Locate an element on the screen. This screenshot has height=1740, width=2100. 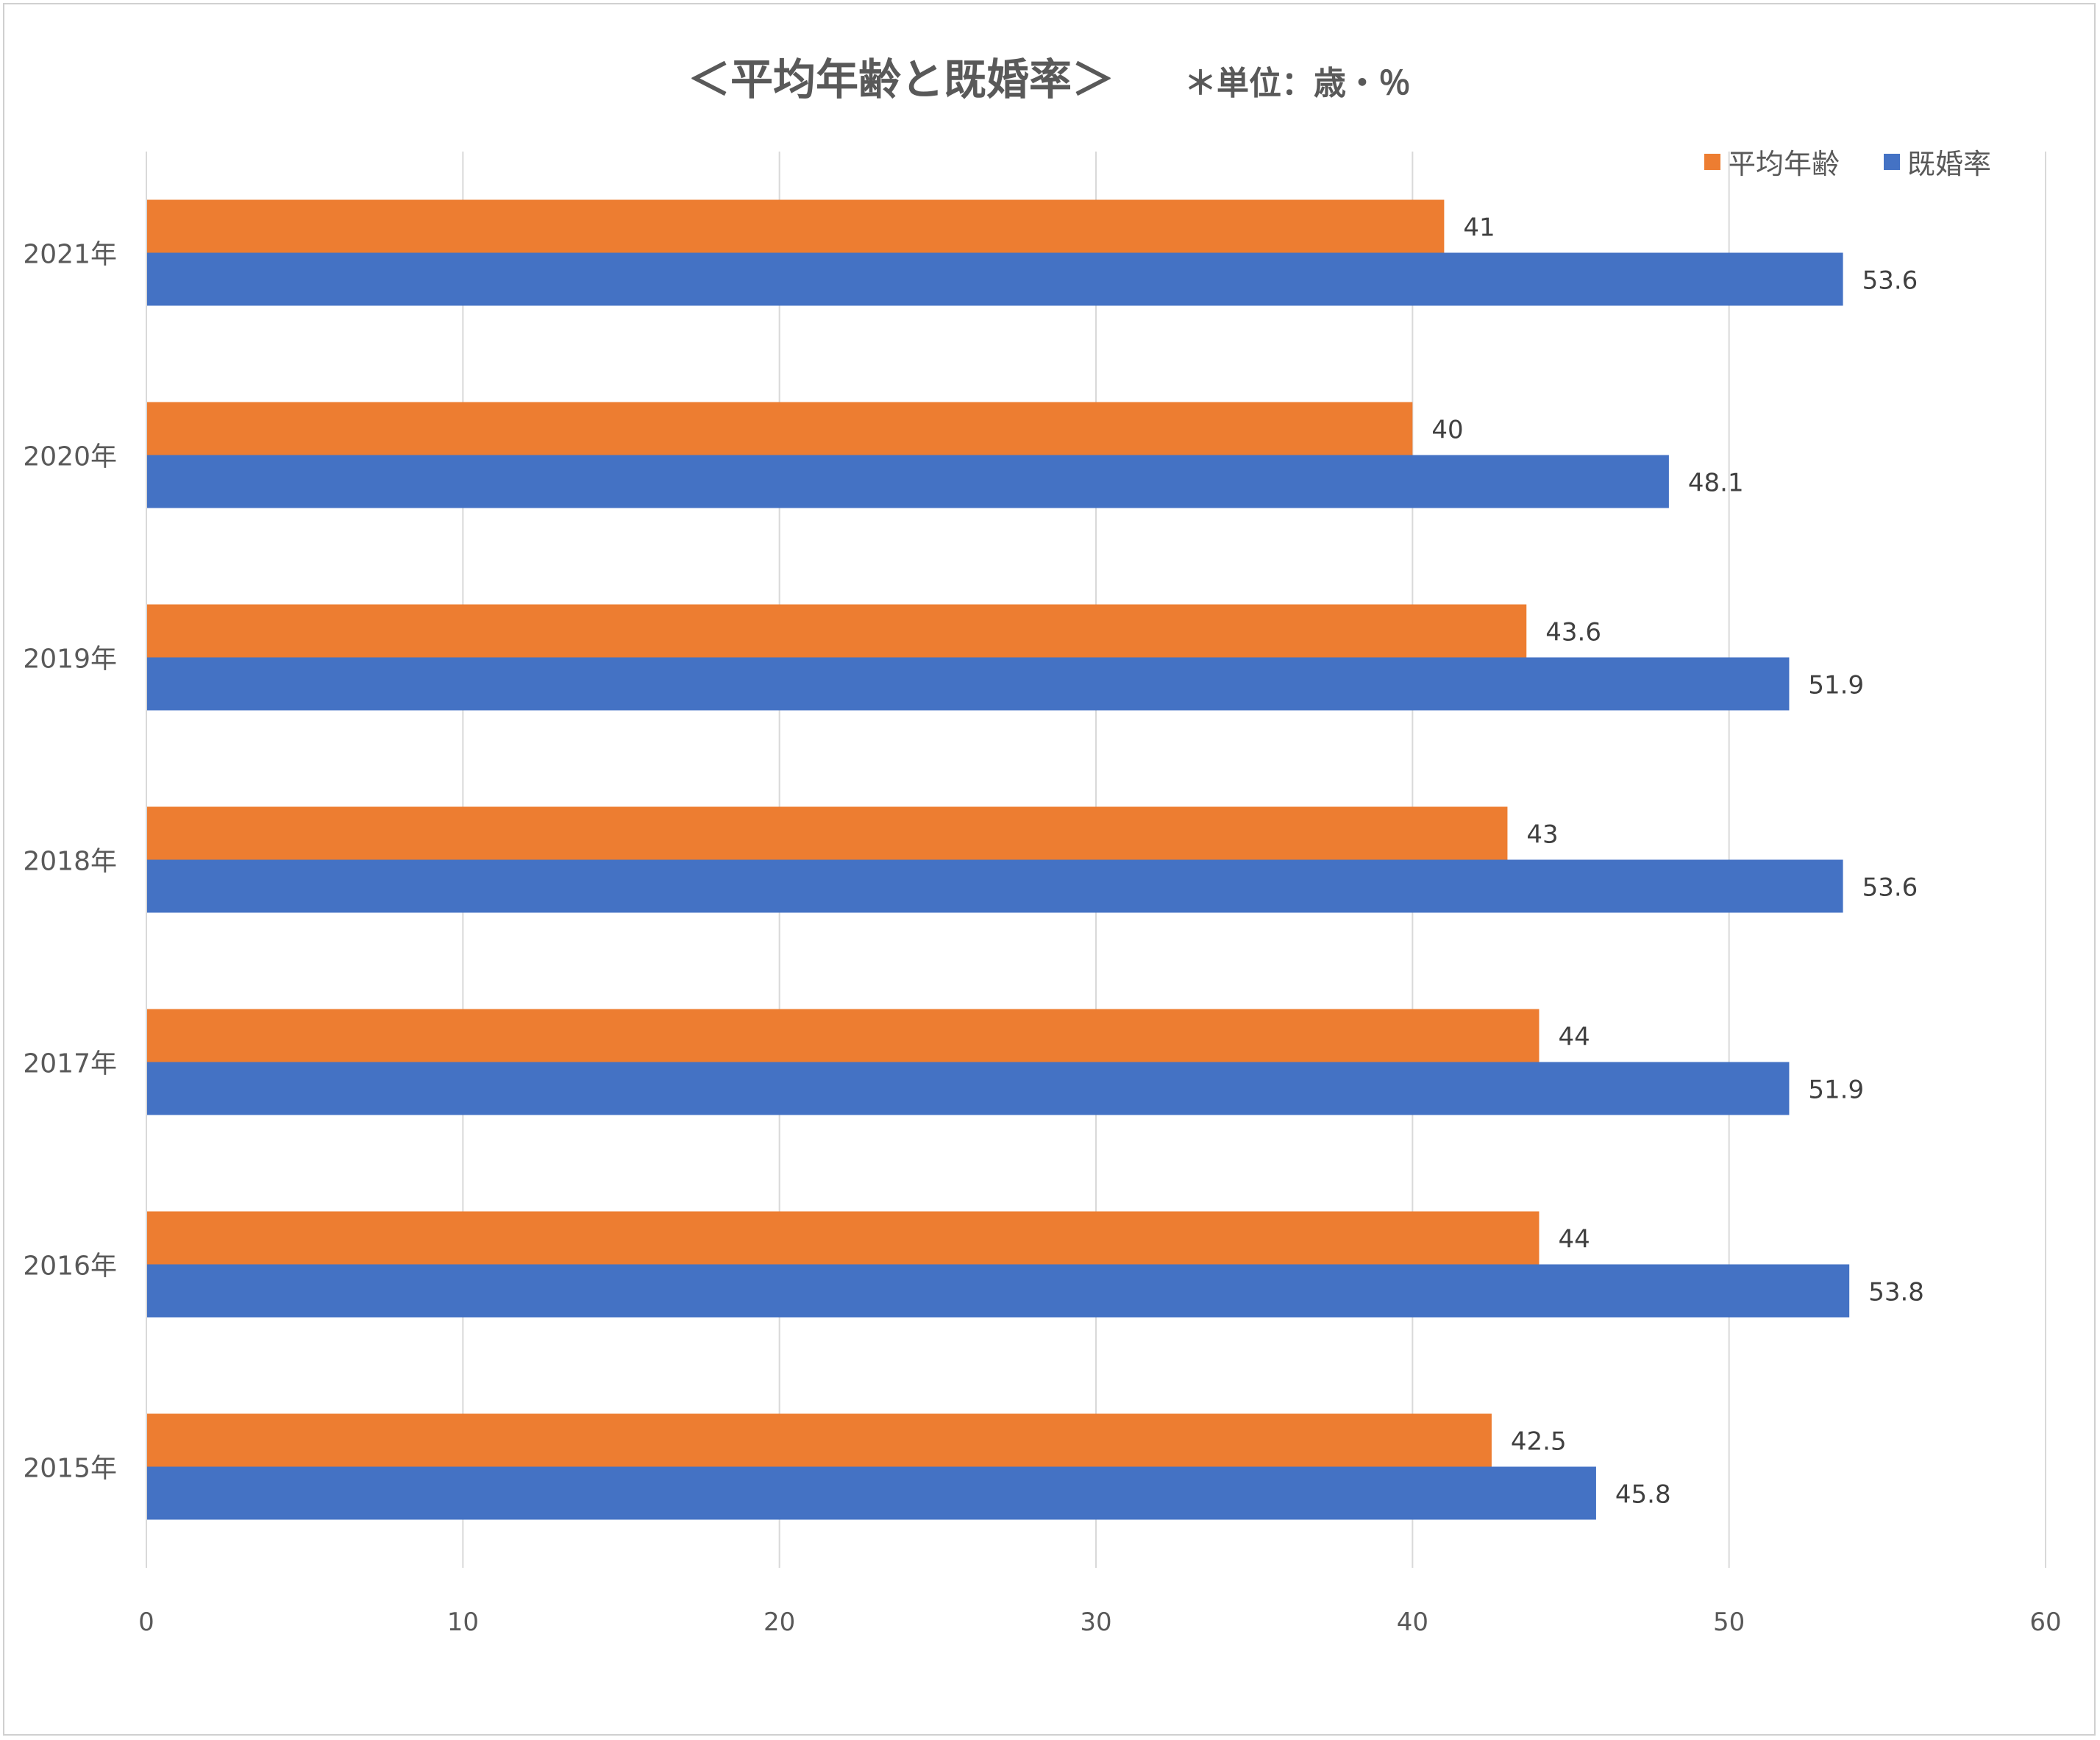
title-row: ＜平均年齢と既婚率＞ ＊単位：歳・％ is located at coordinates (1049, 76).